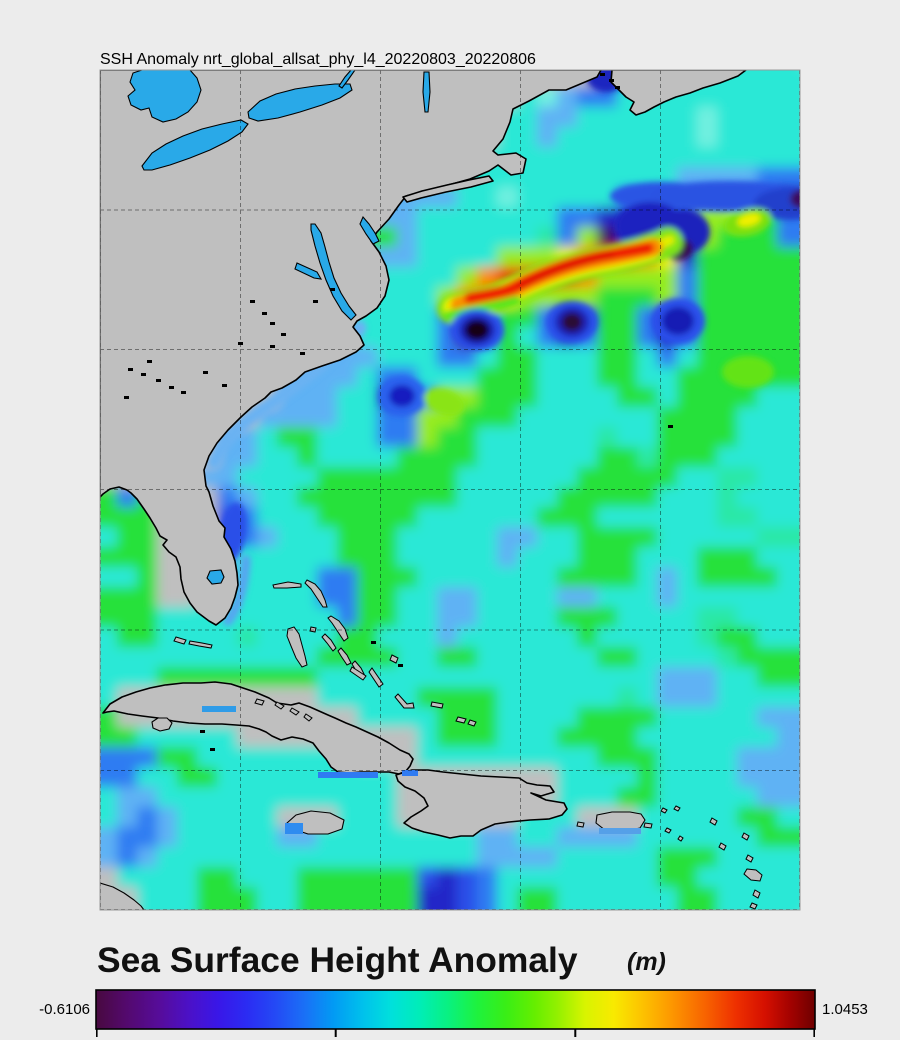 The image size is (900, 1040). I want to click on svg-text: Sea Surface Height Anomaly, so click(337, 960).